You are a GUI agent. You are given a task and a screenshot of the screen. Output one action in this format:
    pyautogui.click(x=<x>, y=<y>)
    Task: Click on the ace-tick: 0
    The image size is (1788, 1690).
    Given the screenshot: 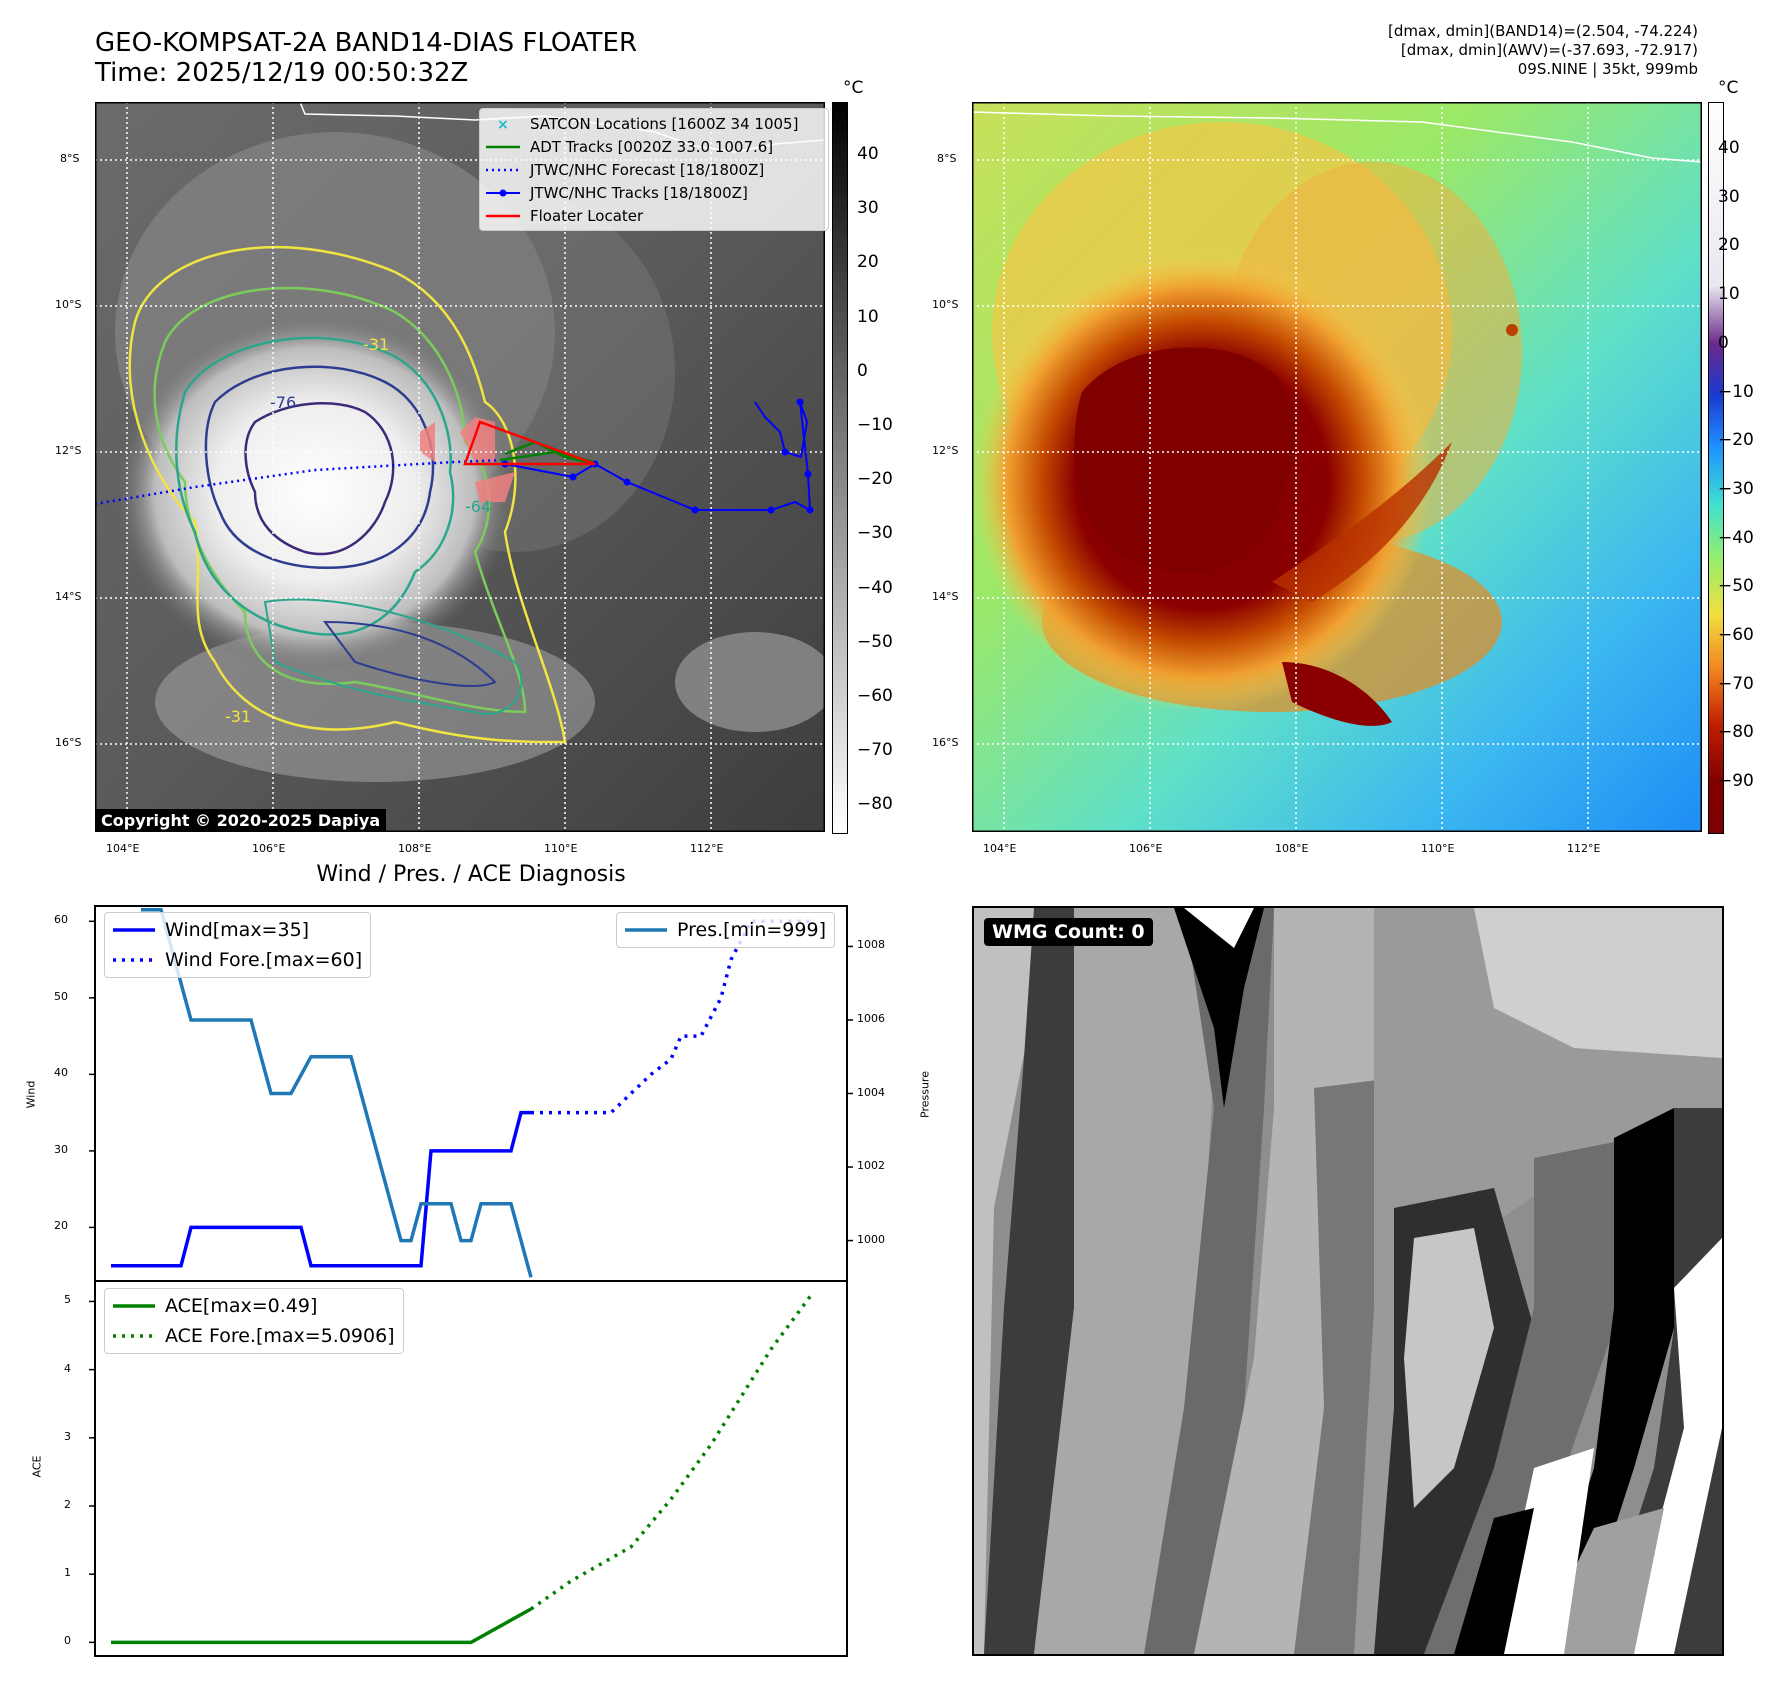 What is the action you would take?
    pyautogui.click(x=67, y=1641)
    